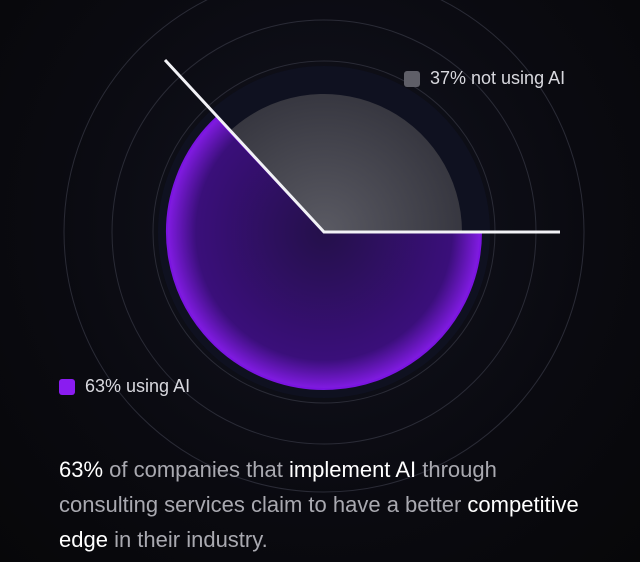 The width and height of the screenshot is (640, 562). Describe the element at coordinates (345, 163) in the screenshot. I see `pie-slice-not-using-ai` at that location.